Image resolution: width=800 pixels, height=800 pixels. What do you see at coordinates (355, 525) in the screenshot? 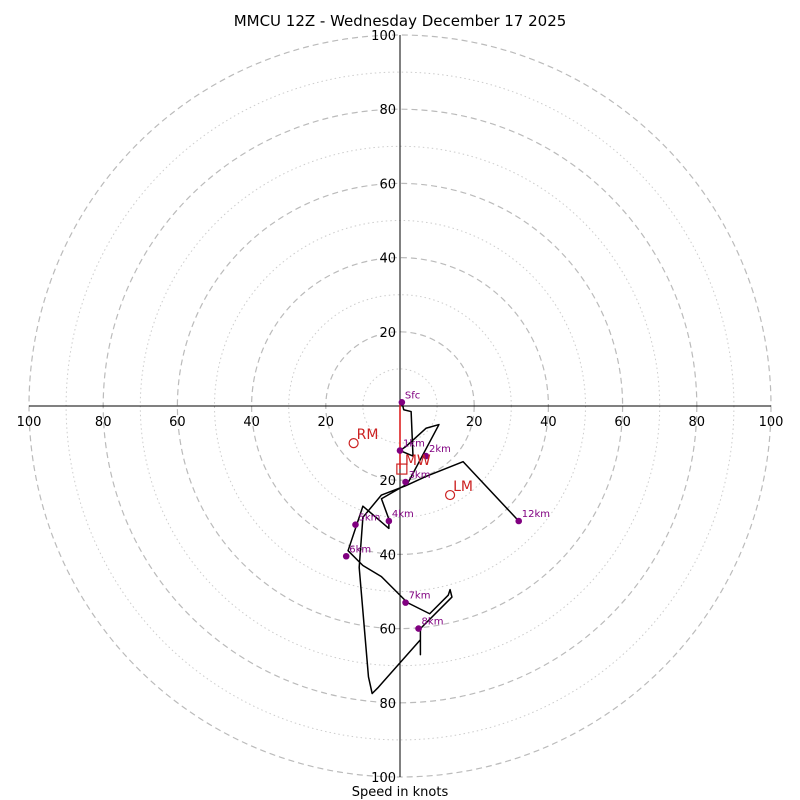
I see `height-marker-5km` at bounding box center [355, 525].